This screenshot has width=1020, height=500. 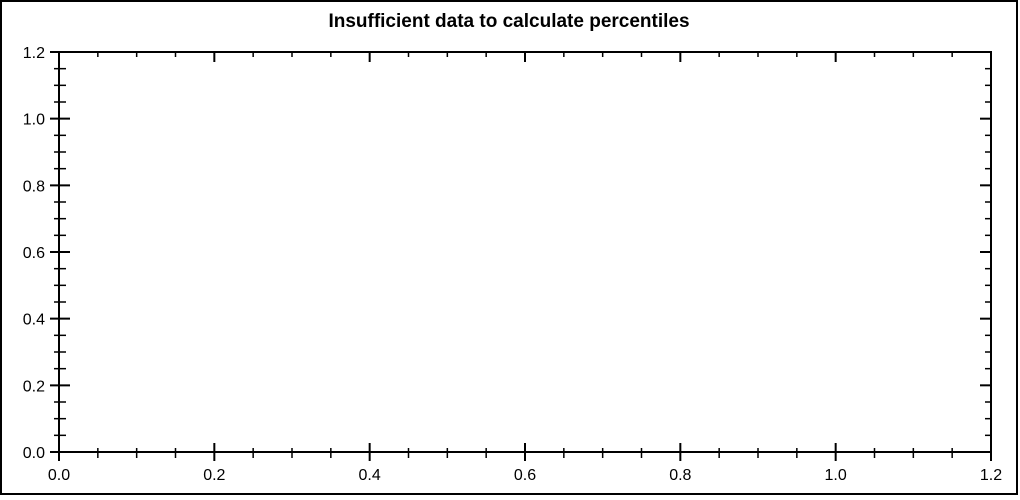 What do you see at coordinates (991, 475) in the screenshot?
I see `x-tick-label: 1.2` at bounding box center [991, 475].